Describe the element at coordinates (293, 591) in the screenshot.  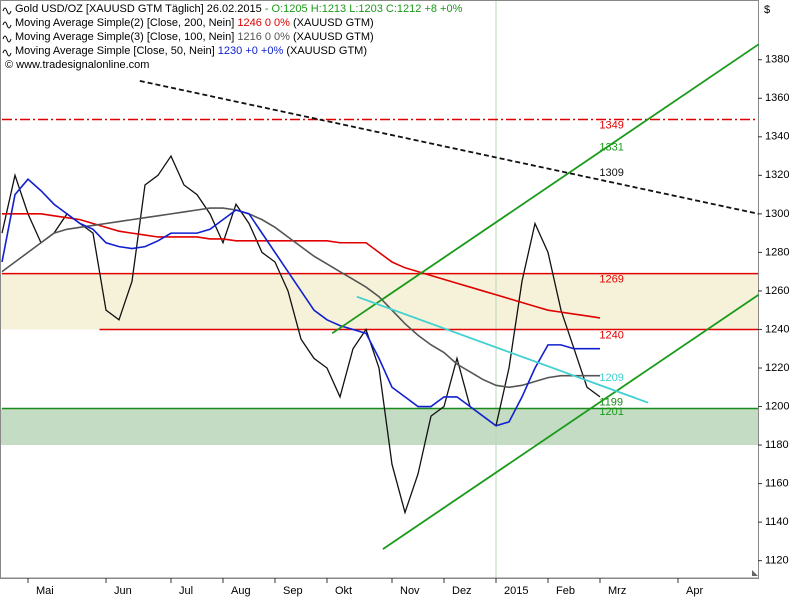
I see `x-tick-label: Sep` at that location.